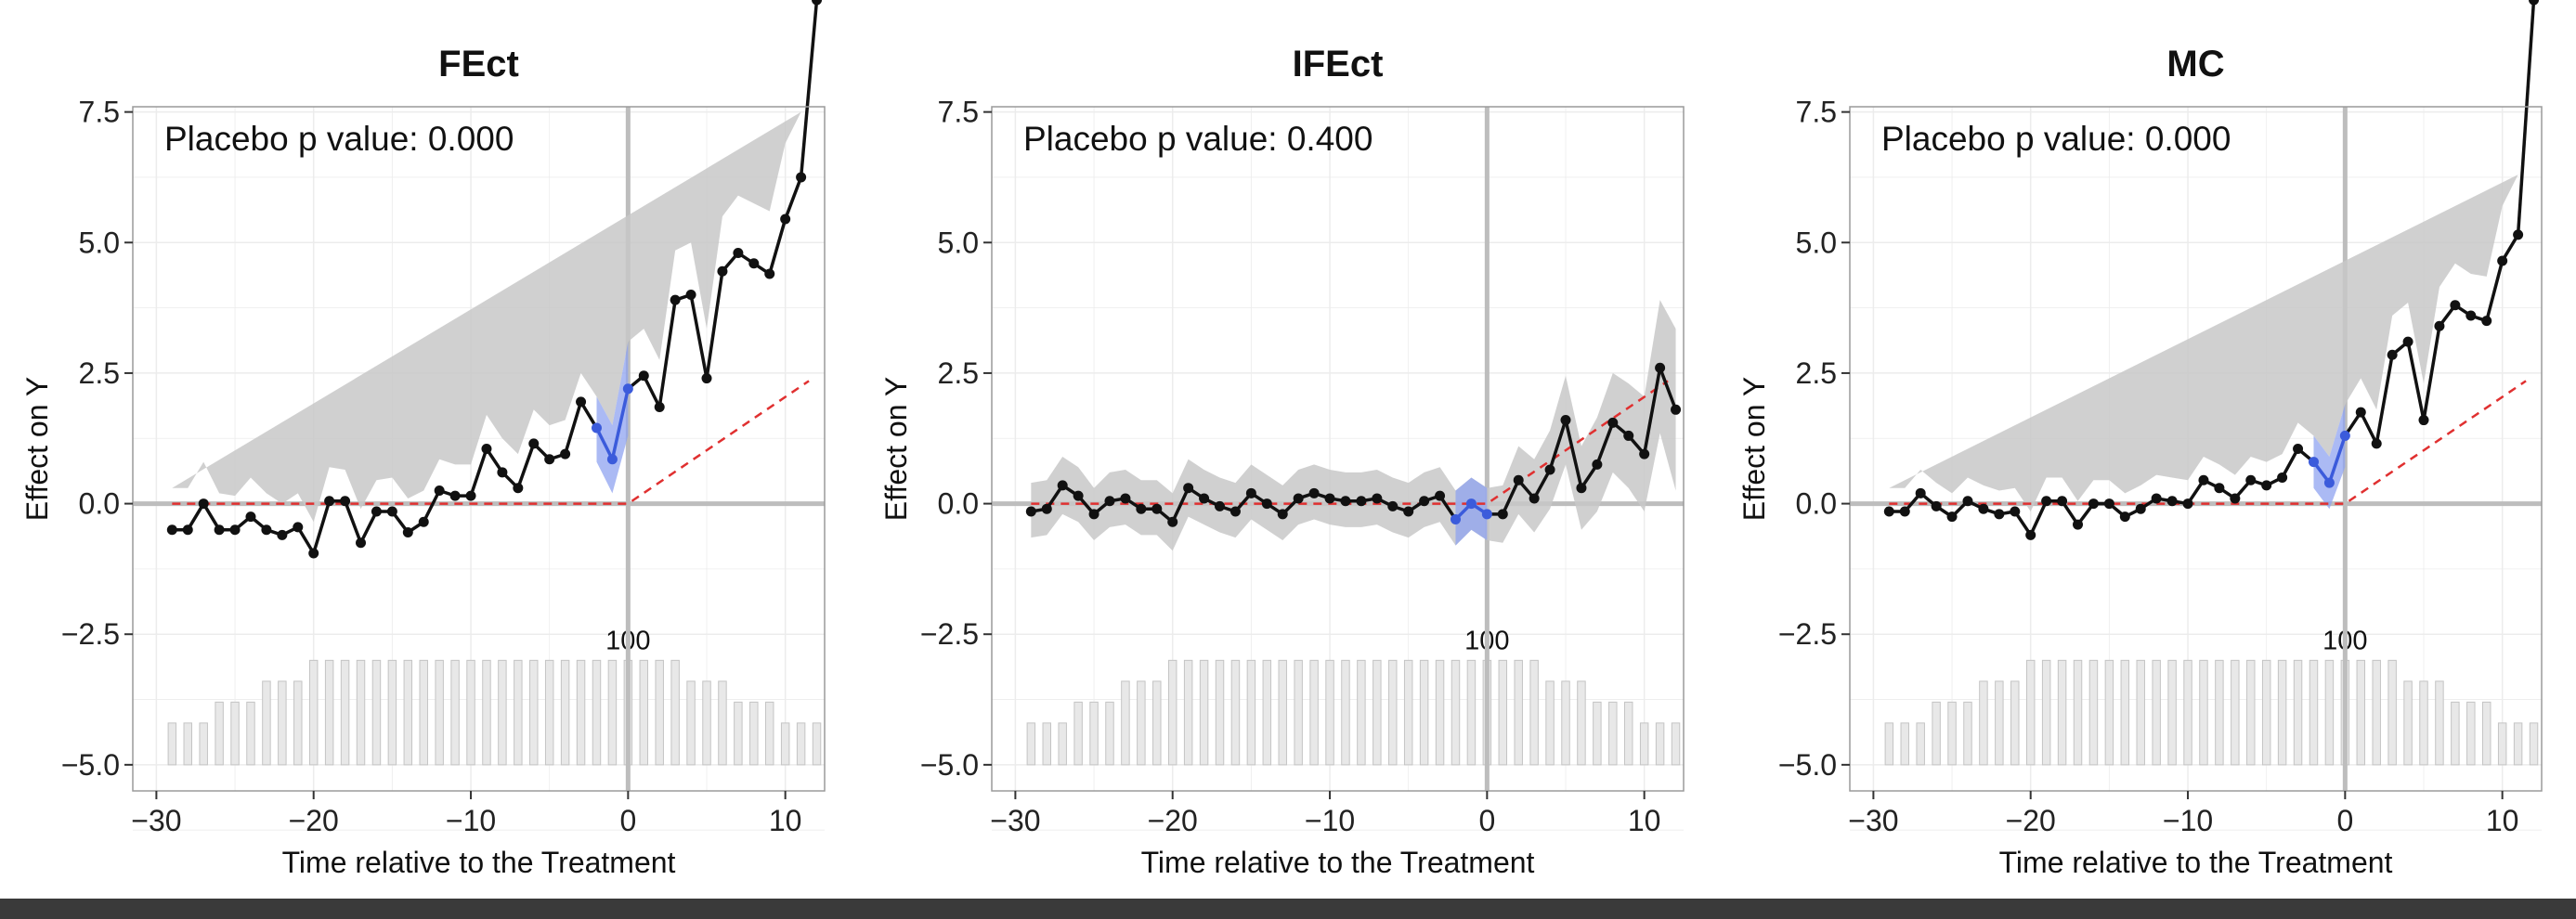  What do you see at coordinates (2344, 820) in the screenshot?
I see `x-tick-label: 0` at bounding box center [2344, 820].